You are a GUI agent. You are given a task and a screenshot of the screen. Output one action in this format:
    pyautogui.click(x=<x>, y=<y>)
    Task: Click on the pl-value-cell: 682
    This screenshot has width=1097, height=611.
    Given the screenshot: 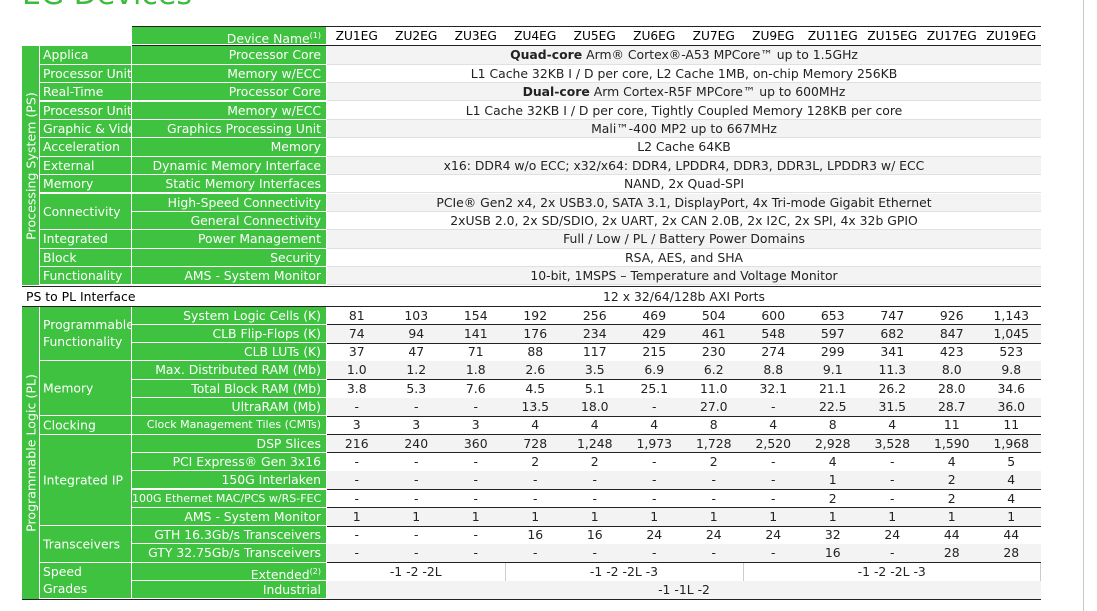 What is the action you would take?
    pyautogui.click(x=892, y=334)
    